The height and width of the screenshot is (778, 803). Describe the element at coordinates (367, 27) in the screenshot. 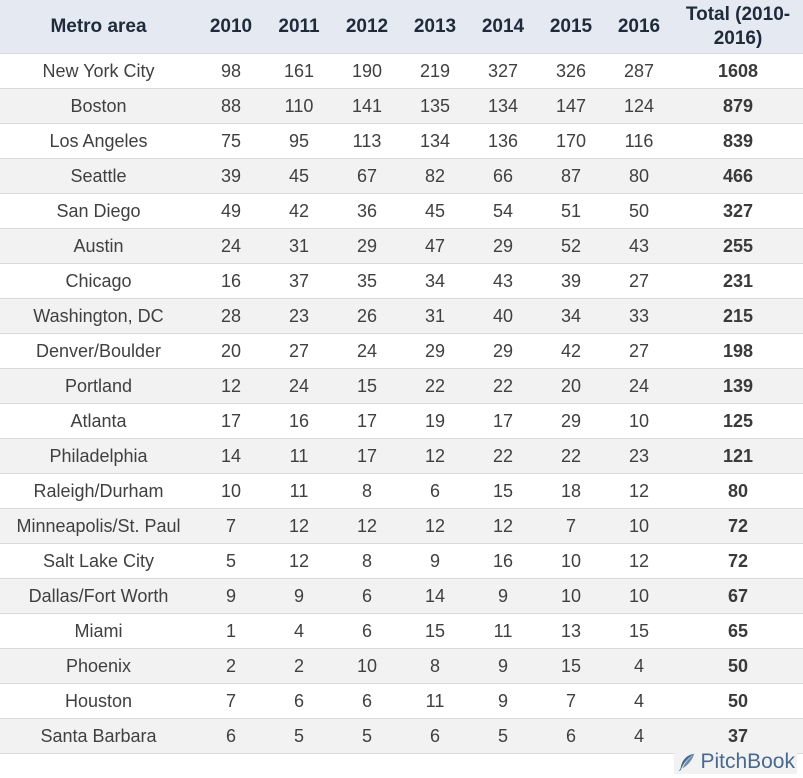

I see `header-year-2012: 2012` at that location.